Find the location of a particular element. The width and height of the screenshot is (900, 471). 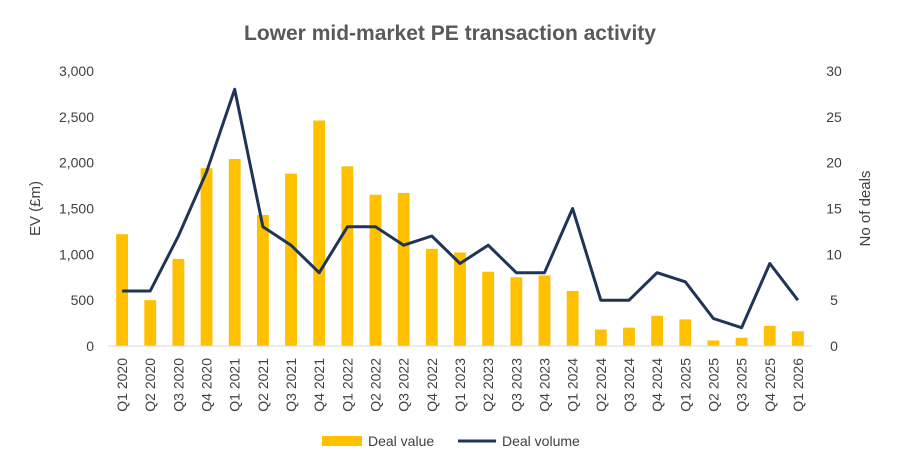

x-tick-label: Q3 2024 is located at coordinates (629, 385).